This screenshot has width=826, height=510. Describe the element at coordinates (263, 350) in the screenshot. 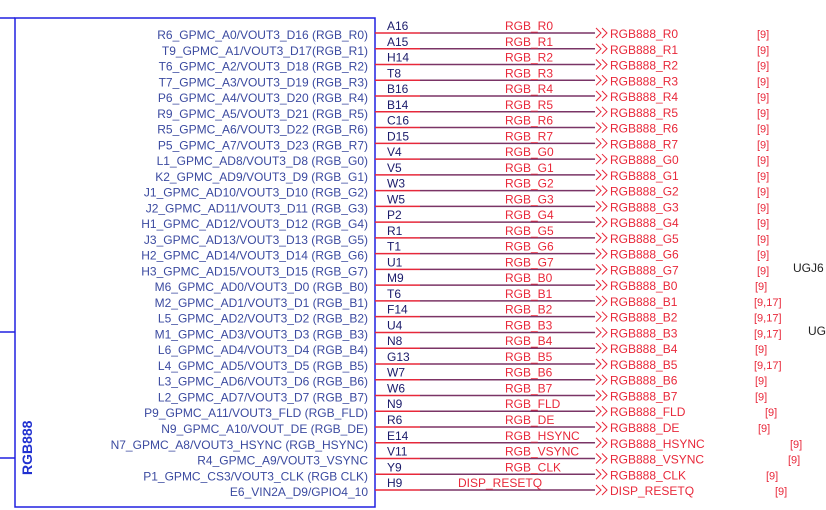

I see `pin-function: L6_GPMC_AD4/VOUT3_D4 (RGB_B4)` at that location.